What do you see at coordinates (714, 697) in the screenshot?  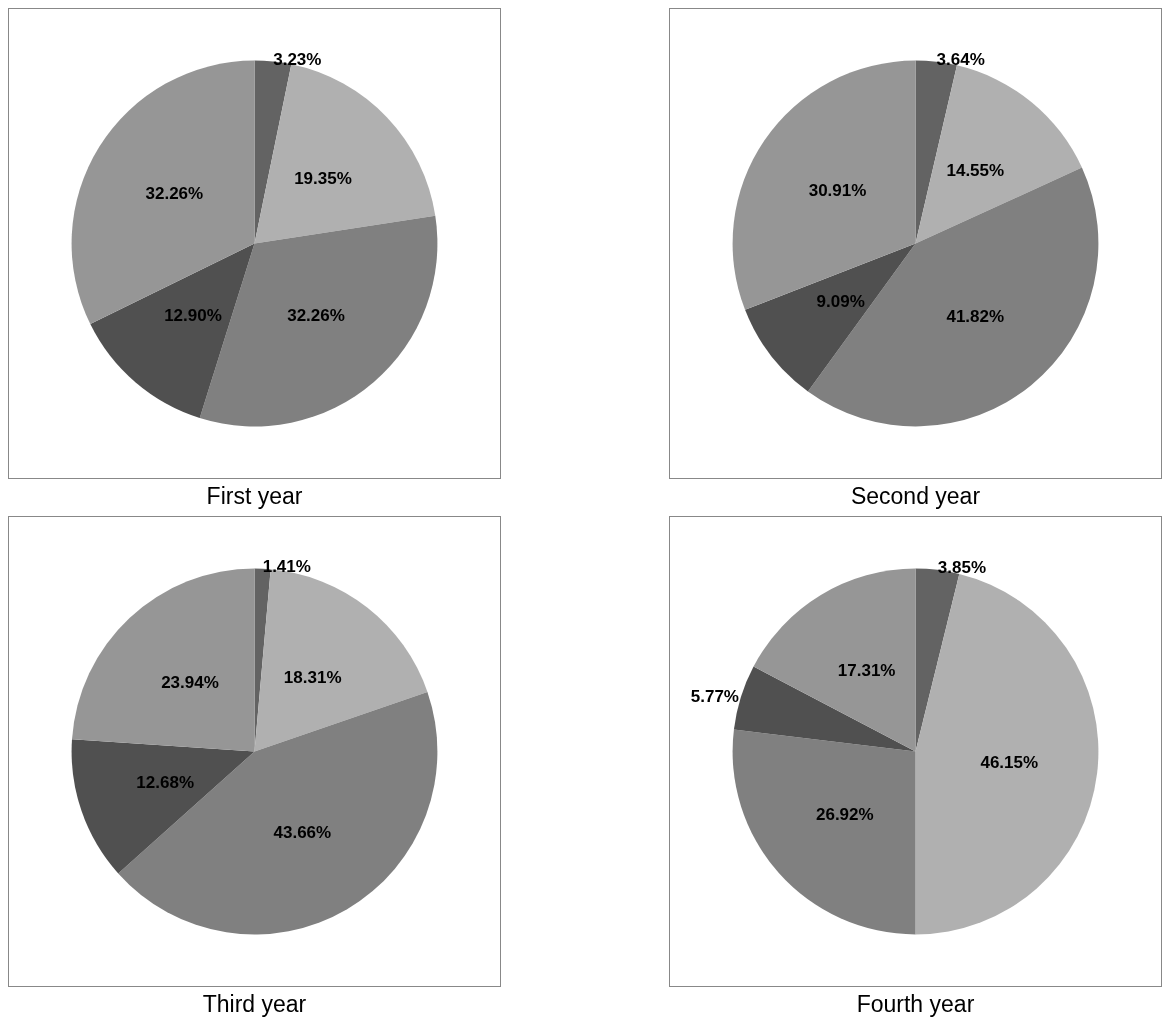 I see `data-label: 5.77%` at bounding box center [714, 697].